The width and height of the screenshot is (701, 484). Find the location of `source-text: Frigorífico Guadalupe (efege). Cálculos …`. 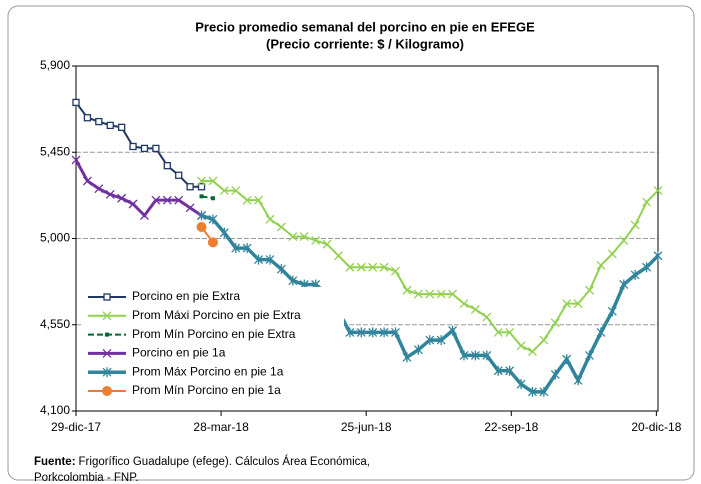

source-text: Frigorífico Guadalupe (efege). Cálculos … is located at coordinates (224, 461).